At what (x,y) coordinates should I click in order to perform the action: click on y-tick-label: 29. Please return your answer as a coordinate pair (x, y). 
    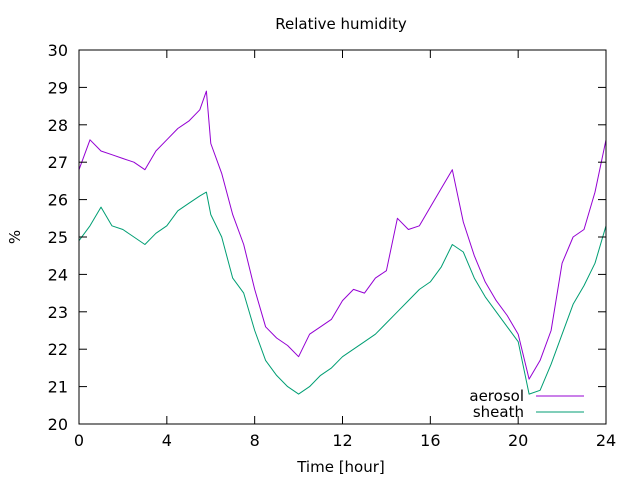
    Looking at the image, I should click on (58, 87).